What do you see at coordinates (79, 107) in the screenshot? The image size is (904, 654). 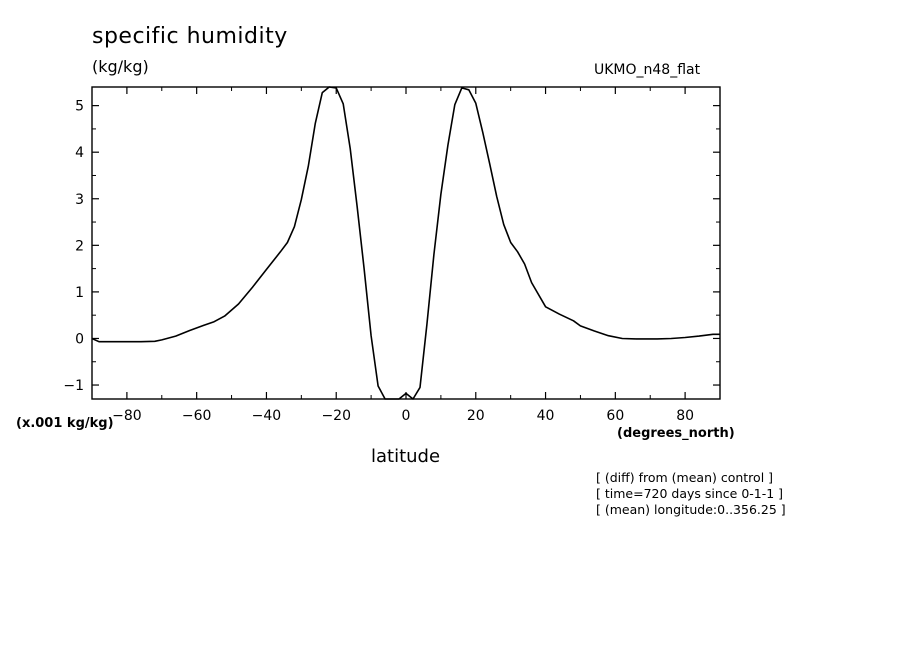 I see `y-tick-label: 5` at bounding box center [79, 107].